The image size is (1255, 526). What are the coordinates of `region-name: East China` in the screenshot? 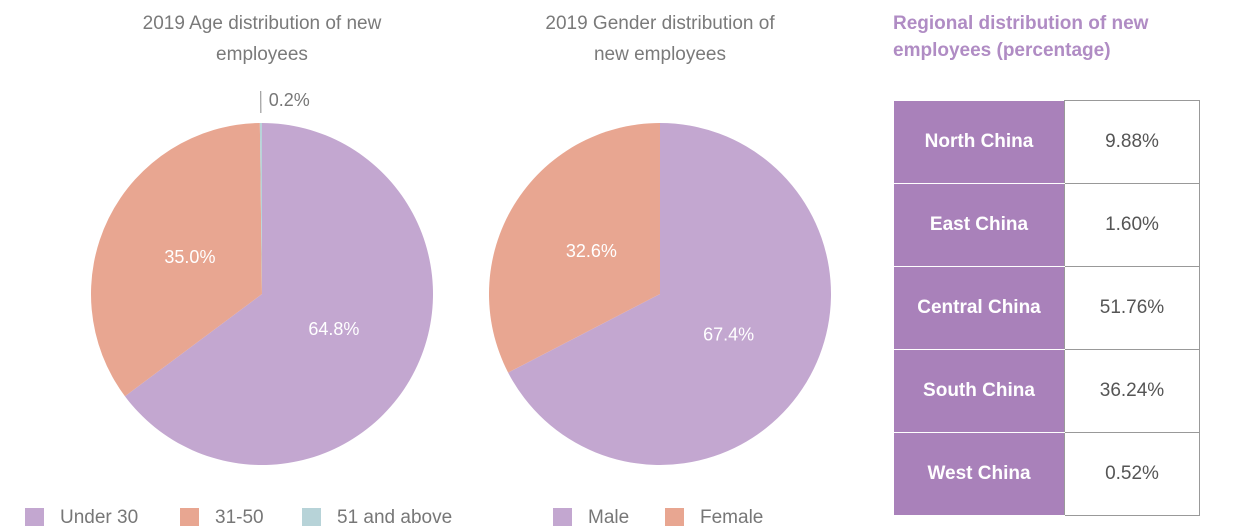 It's located at (979, 225).